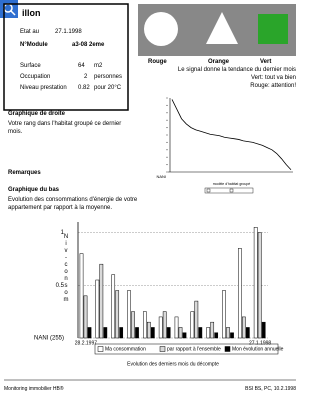 Image resolution: width=320 pixels, height=402 pixels. Describe the element at coordinates (98, 66) in the screenshot. I see `row-unit: m2` at that location.